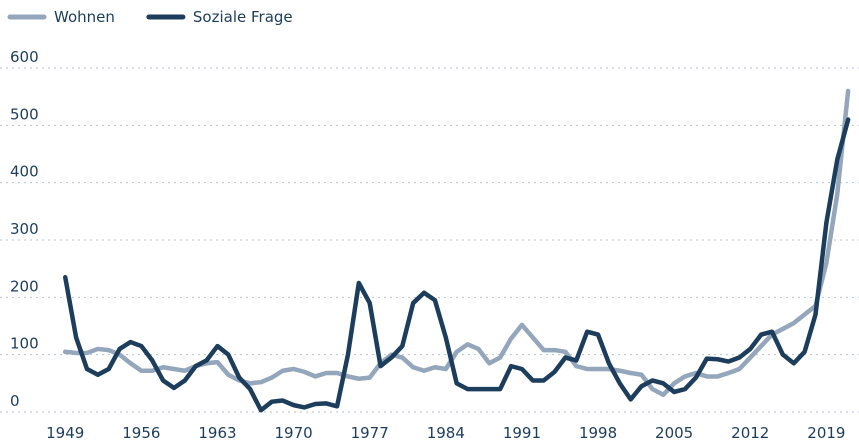  Describe the element at coordinates (24, 344) in the screenshot. I see `y-tick-label: 100` at that location.